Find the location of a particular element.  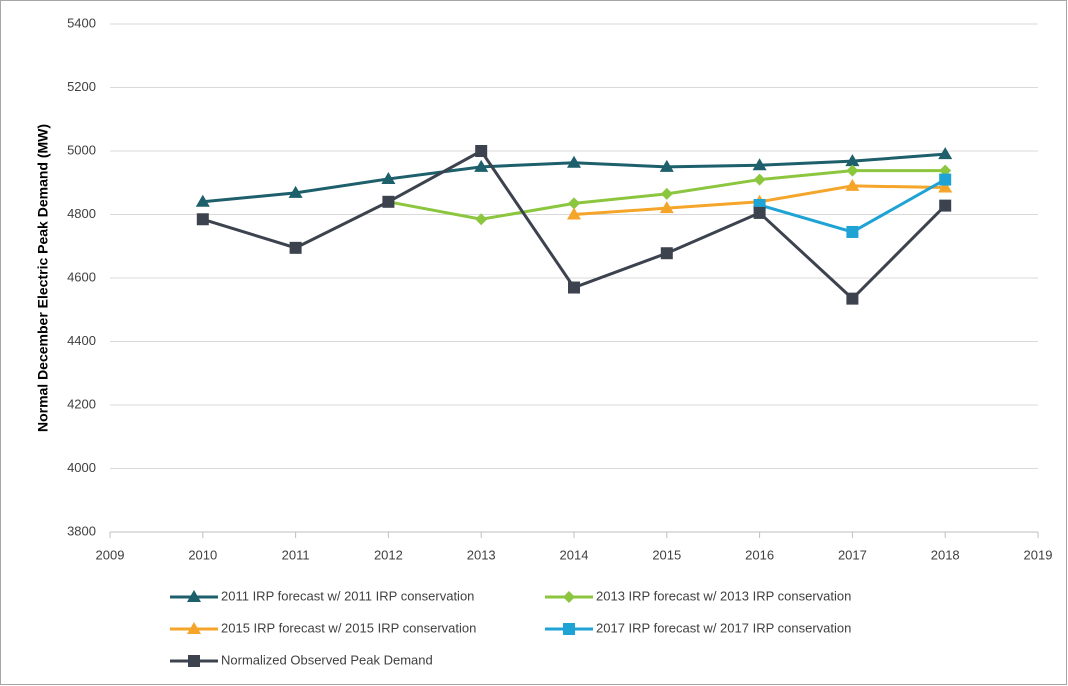

y-tick-label: 5000 is located at coordinates (81, 149).